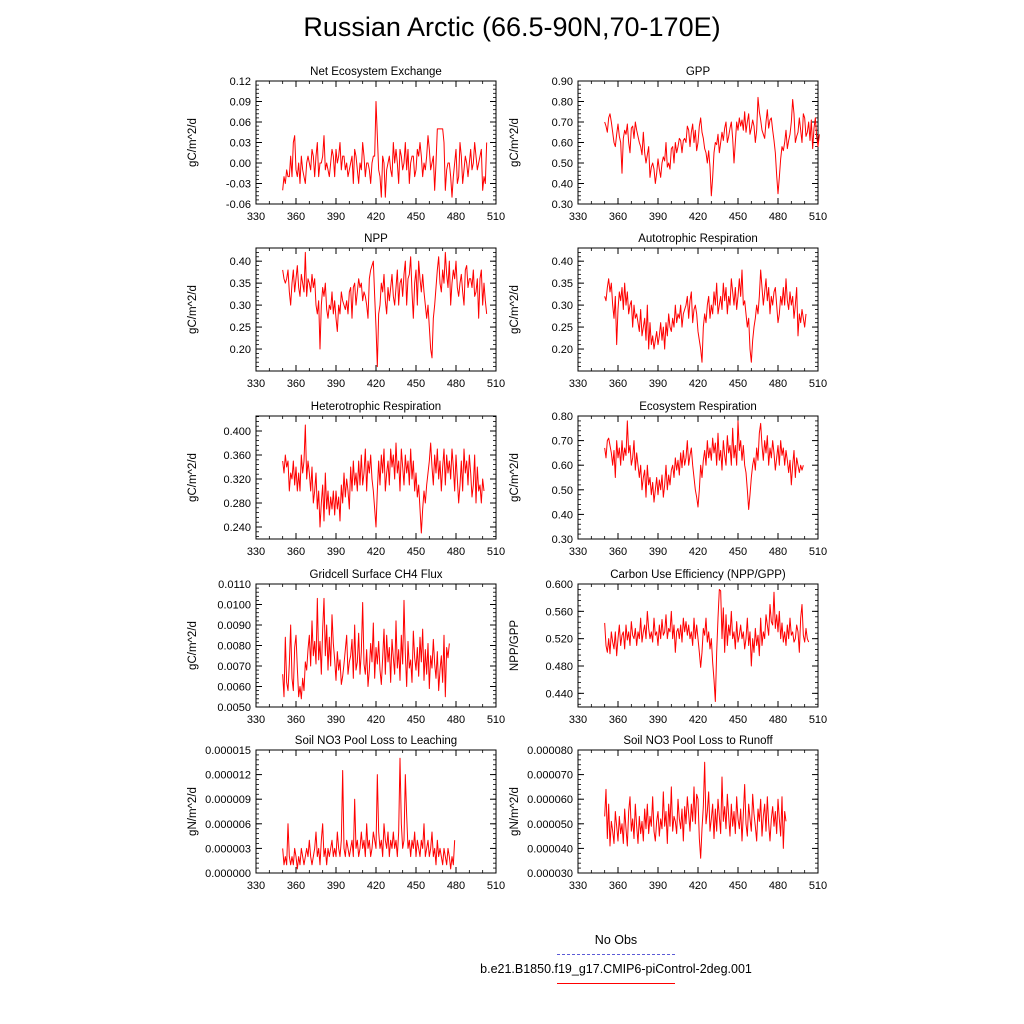  Describe the element at coordinates (376, 741) in the screenshot. I see `panel-title: Soil NO3 Pool Loss to Leaching` at that location.